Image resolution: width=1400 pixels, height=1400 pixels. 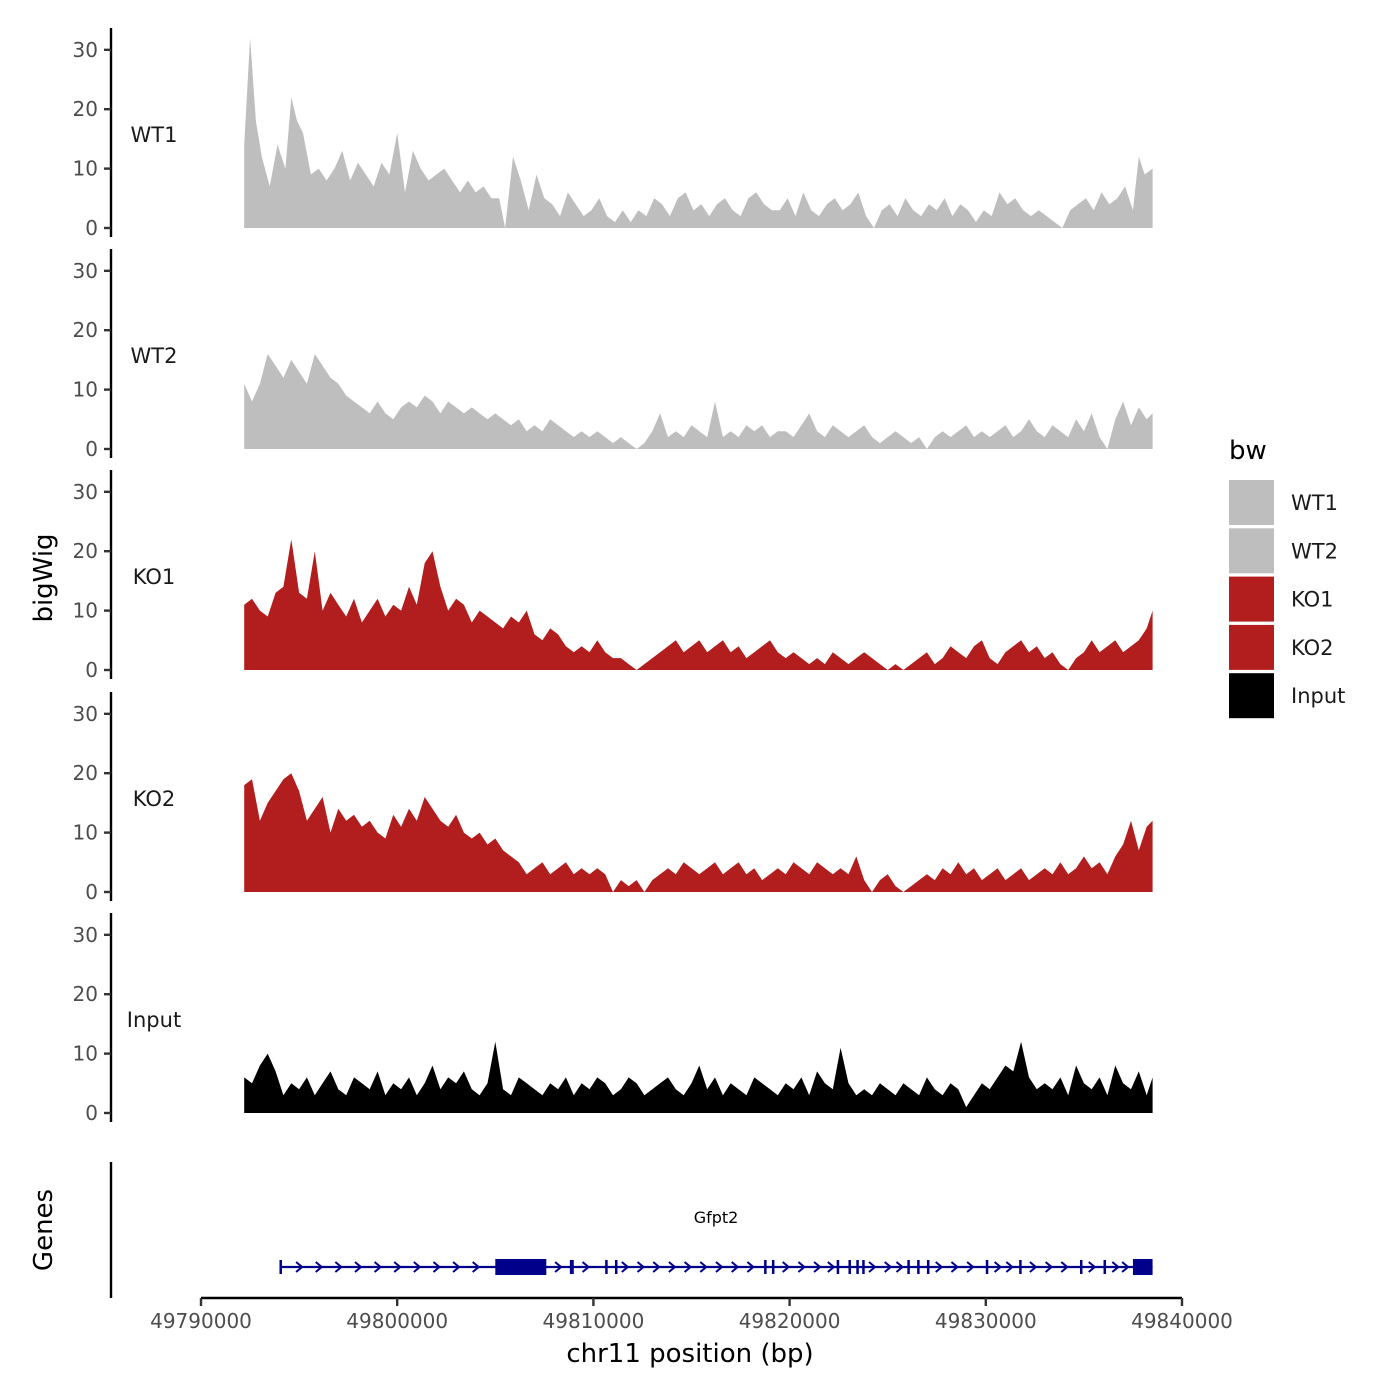 I want to click on y-tick-label-input-30: 30, so click(x=85, y=935).